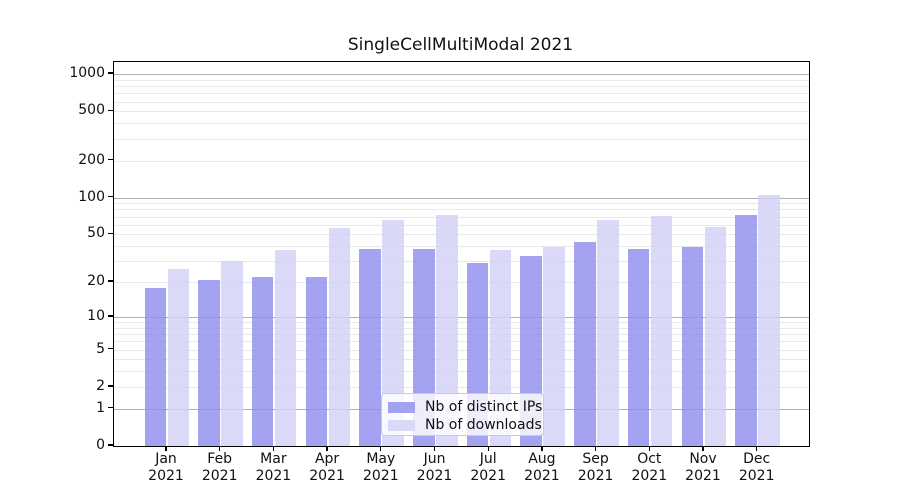  Describe the element at coordinates (703, 467) in the screenshot. I see `x-tick-label: Nov 2021` at that location.